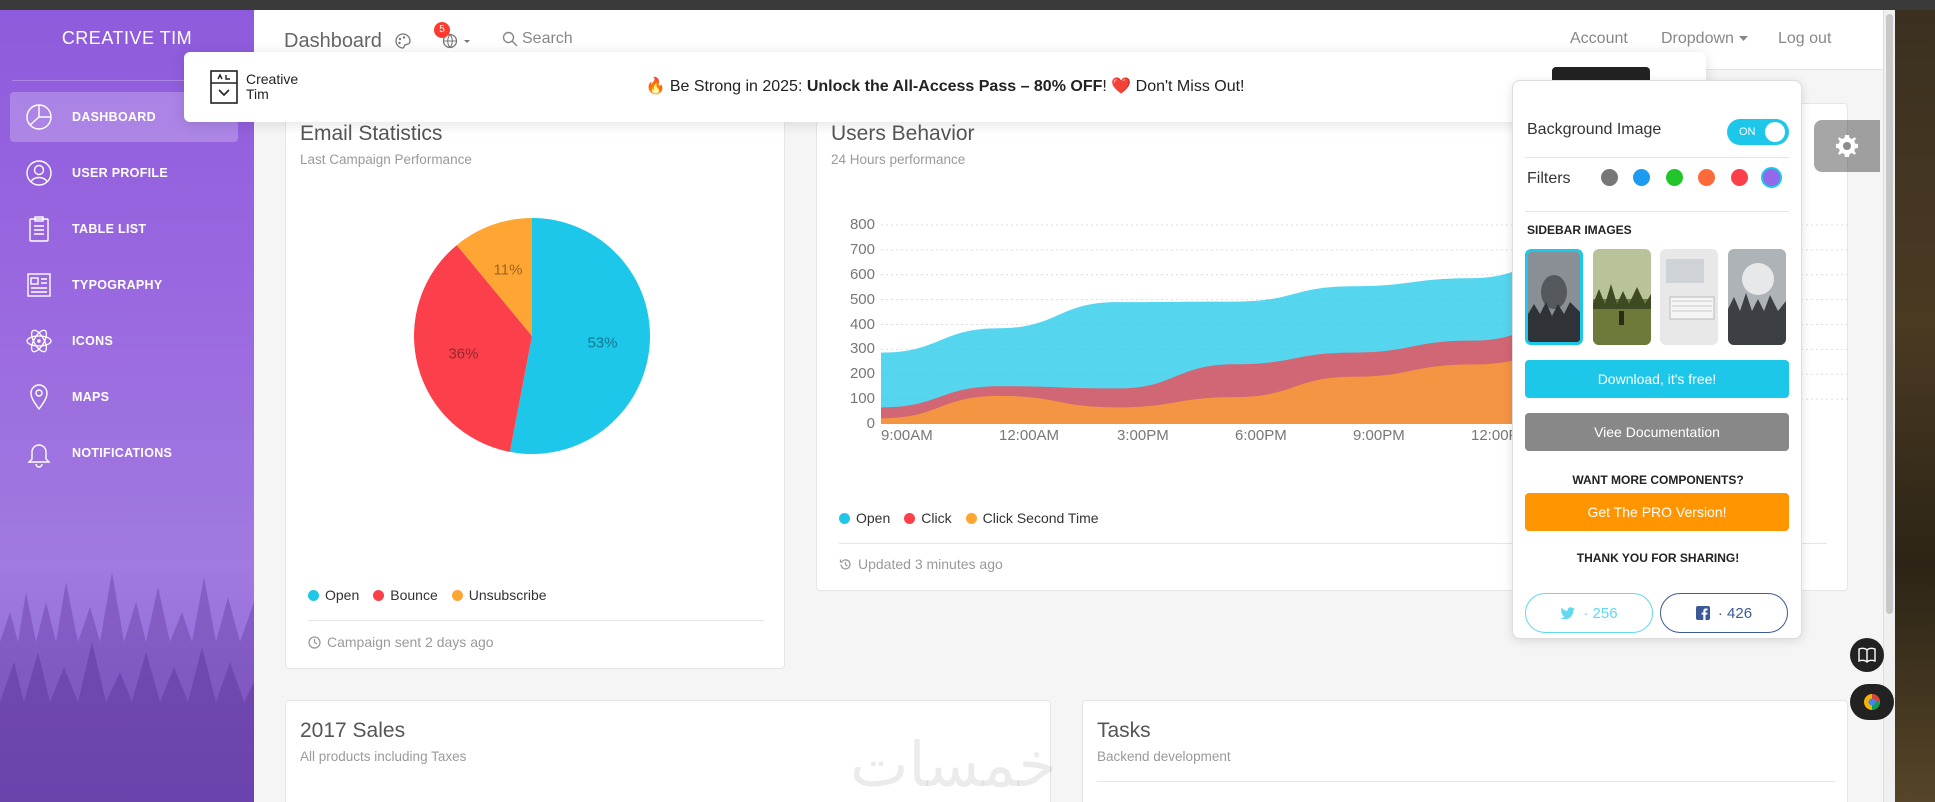 The width and height of the screenshot is (1935, 802). Describe the element at coordinates (969, 518) in the screenshot. I see `area-legend: Open Click Click Second Time` at that location.